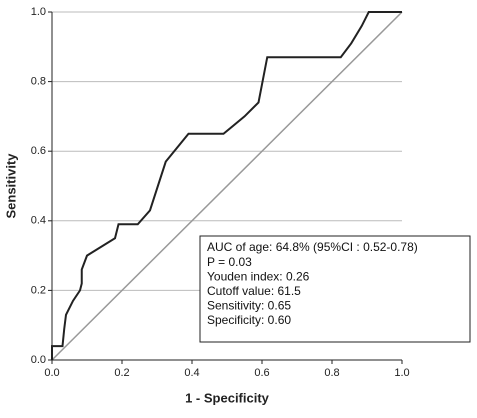  I want to click on x-axis-title: 1 - Specificity, so click(227, 397).